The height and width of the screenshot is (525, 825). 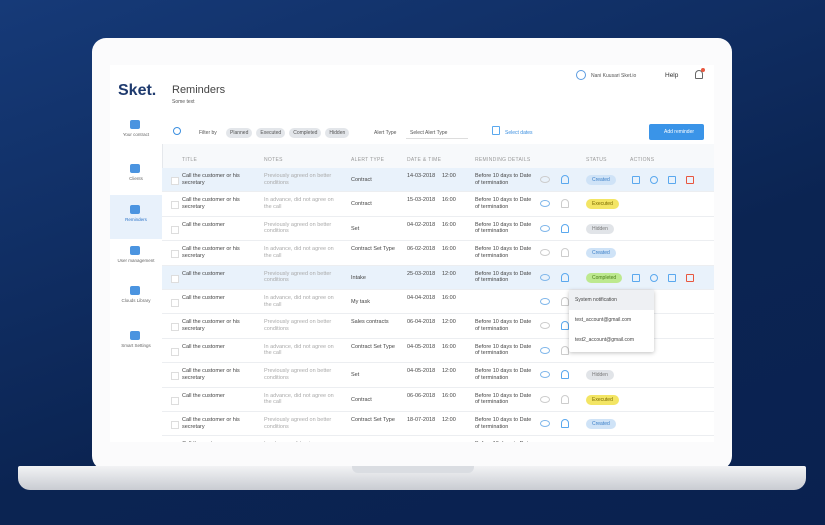 What do you see at coordinates (679, 132) in the screenshot?
I see `add-button-text: Add reminder` at bounding box center [679, 132].